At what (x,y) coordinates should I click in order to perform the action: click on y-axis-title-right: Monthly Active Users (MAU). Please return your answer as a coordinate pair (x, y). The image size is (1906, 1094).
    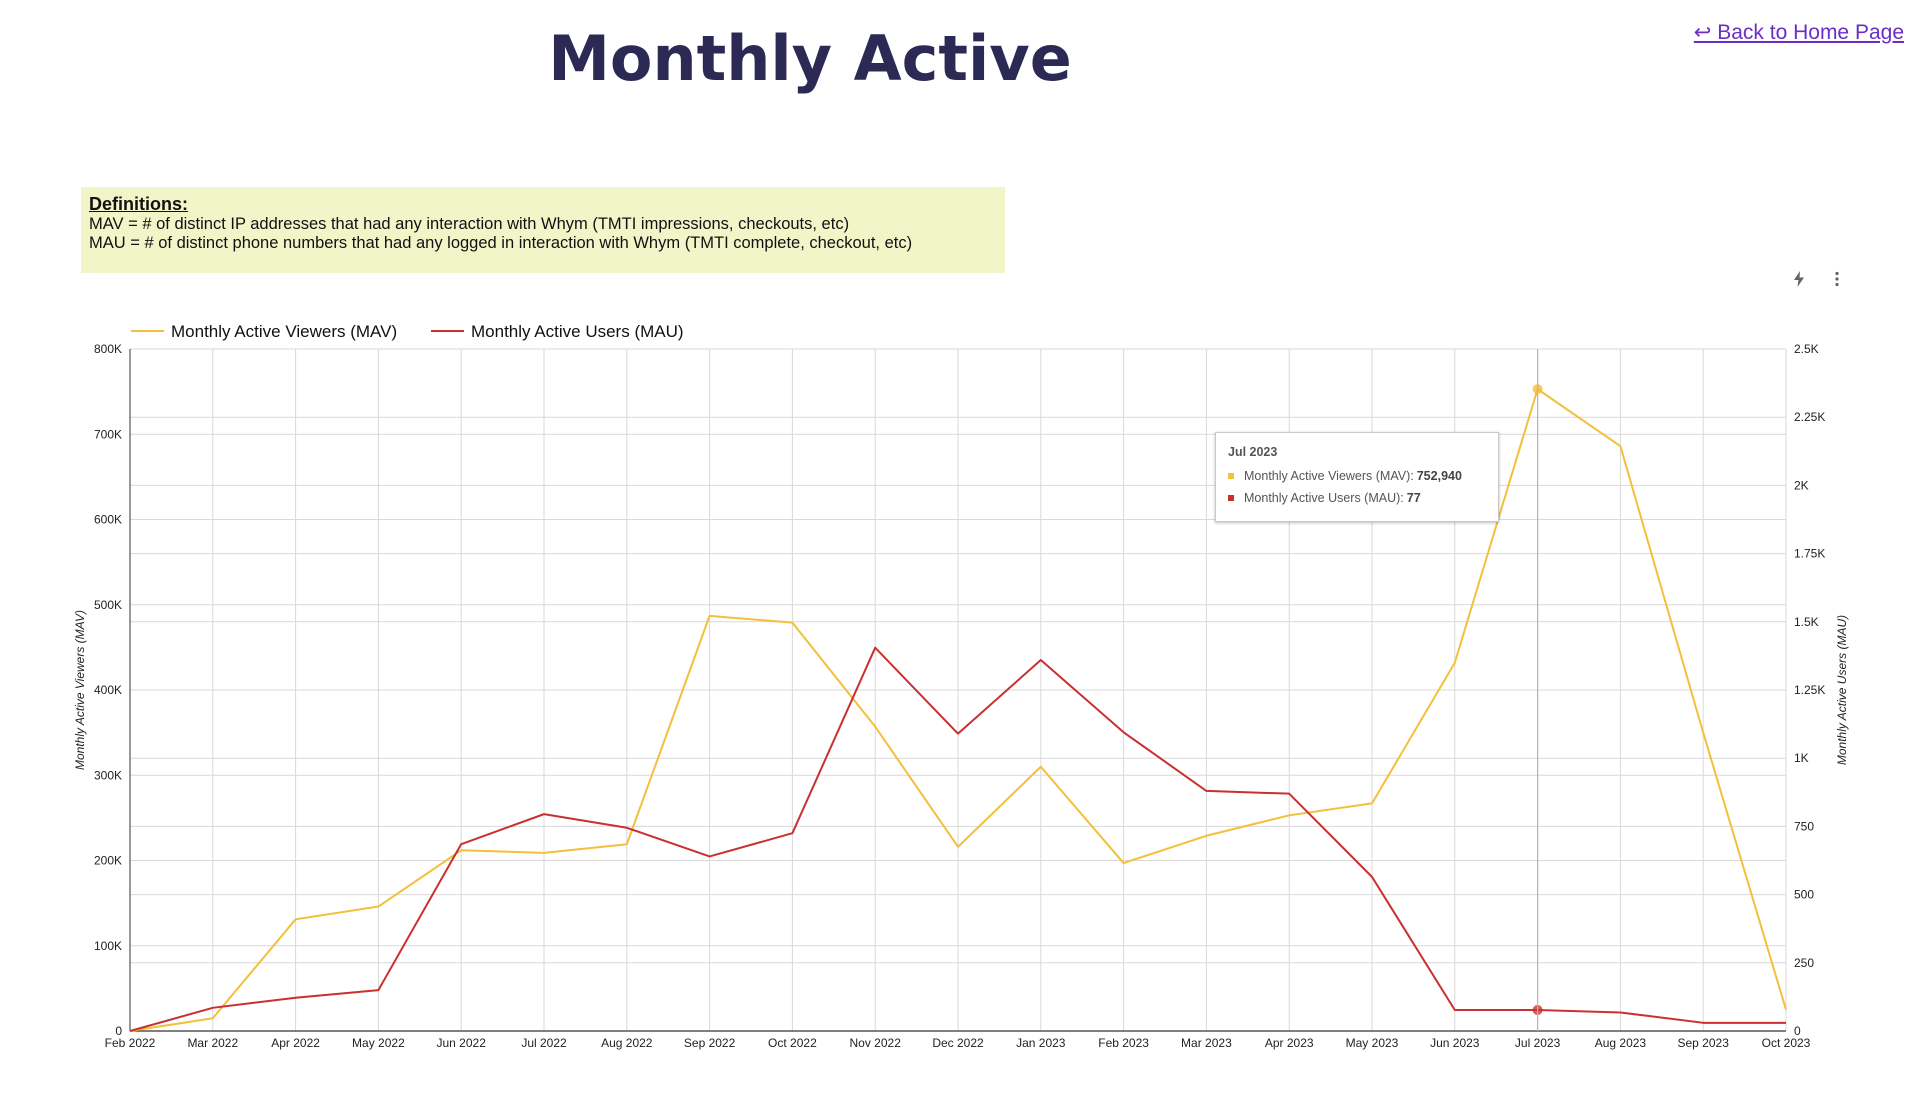
    Looking at the image, I should click on (1842, 690).